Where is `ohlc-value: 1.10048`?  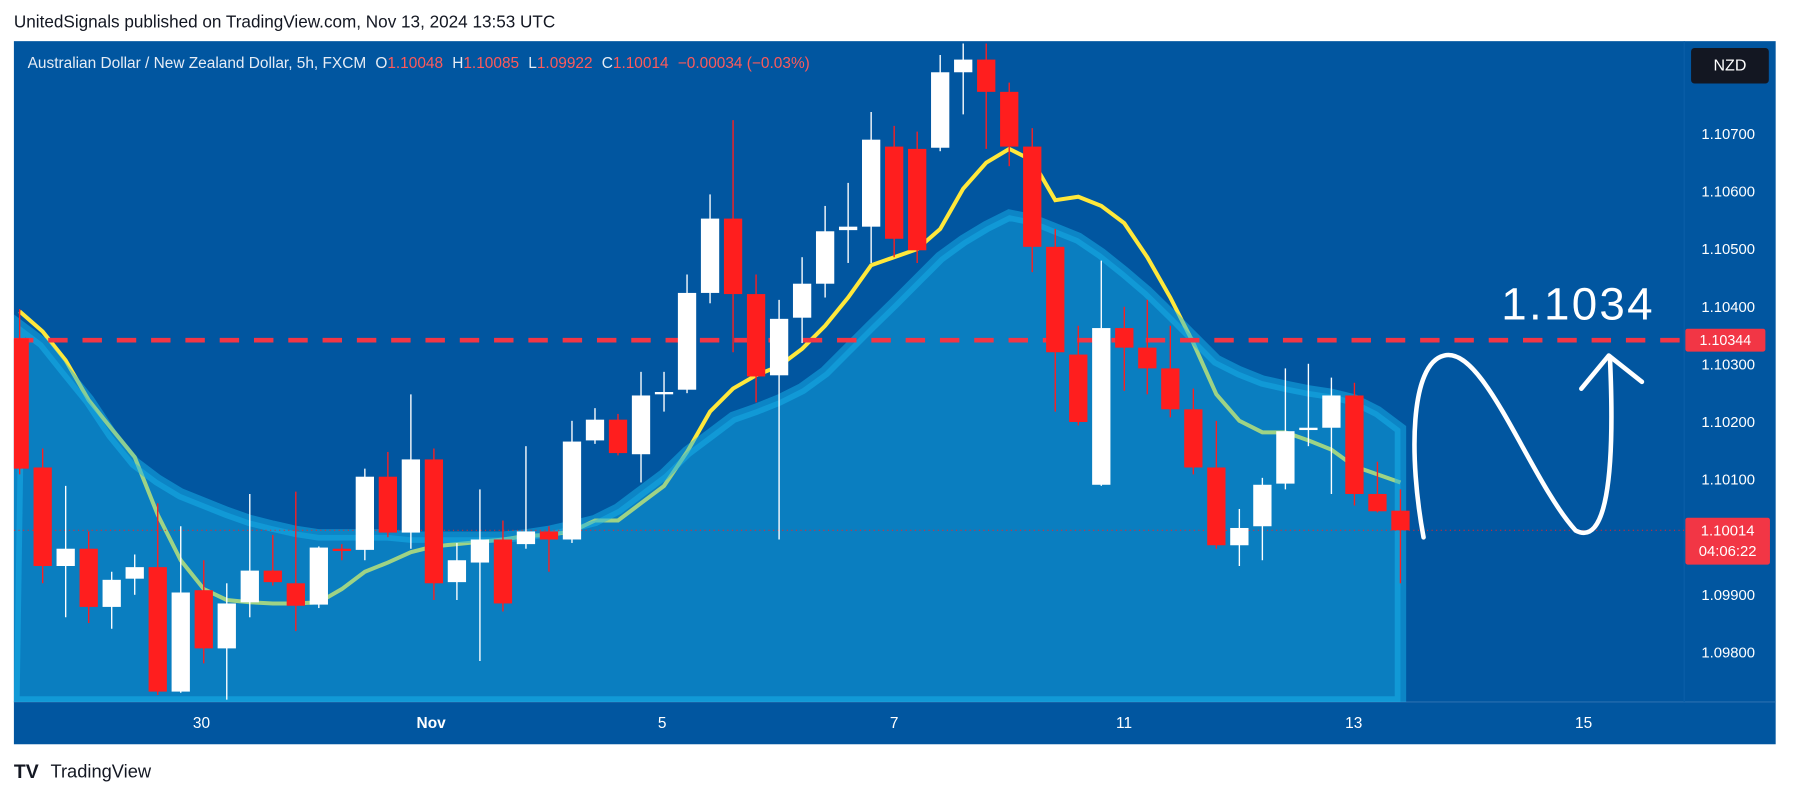
ohlc-value: 1.10048 is located at coordinates (415, 63).